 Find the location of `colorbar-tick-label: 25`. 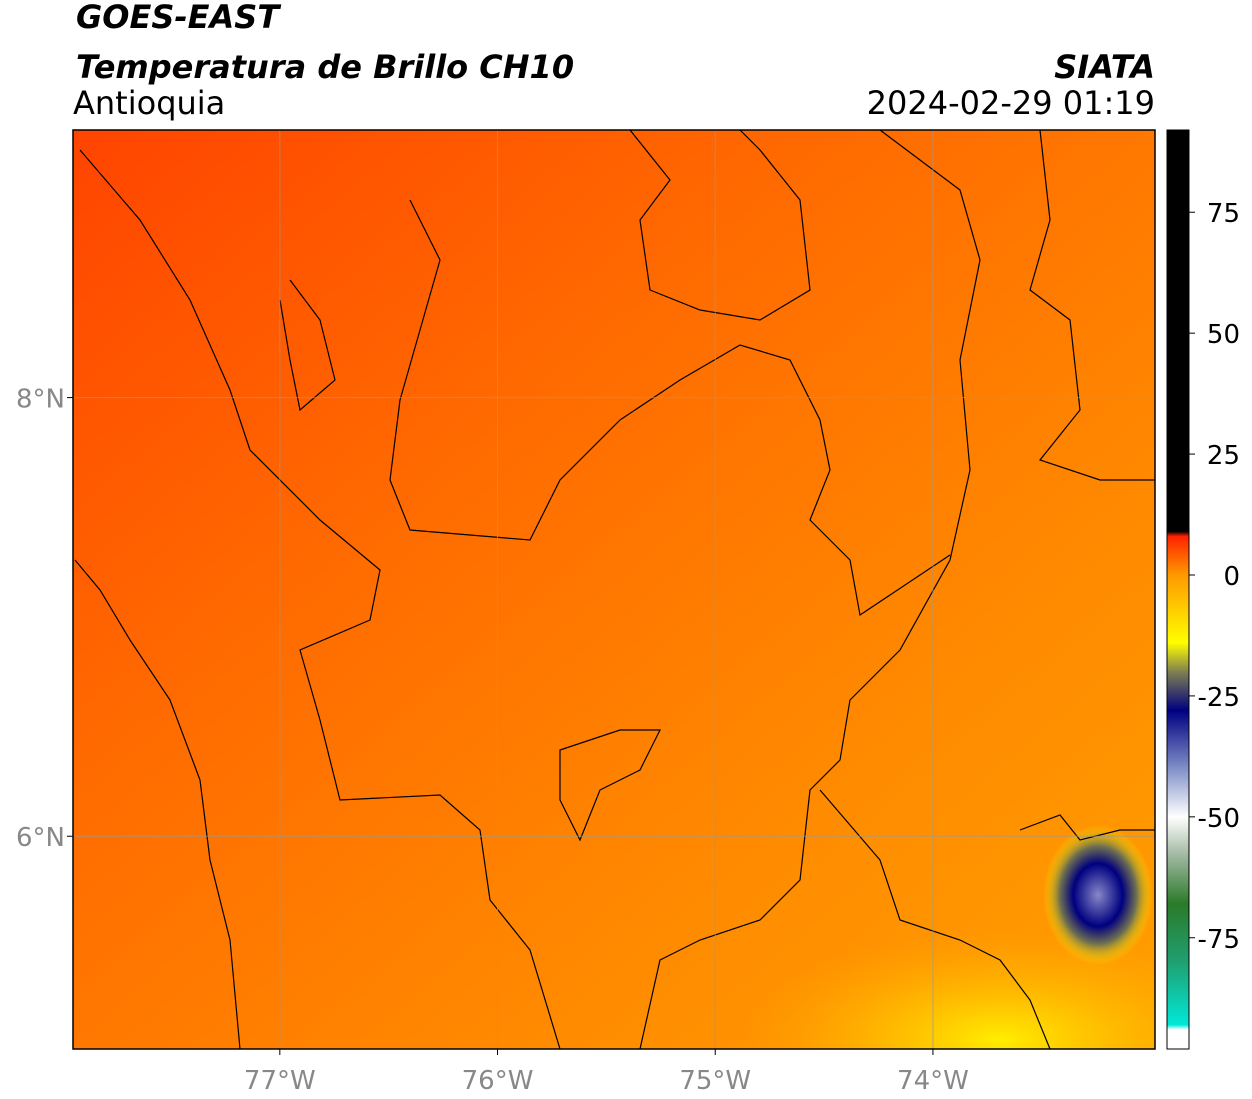

colorbar-tick-label: 25 is located at coordinates (1223, 456).